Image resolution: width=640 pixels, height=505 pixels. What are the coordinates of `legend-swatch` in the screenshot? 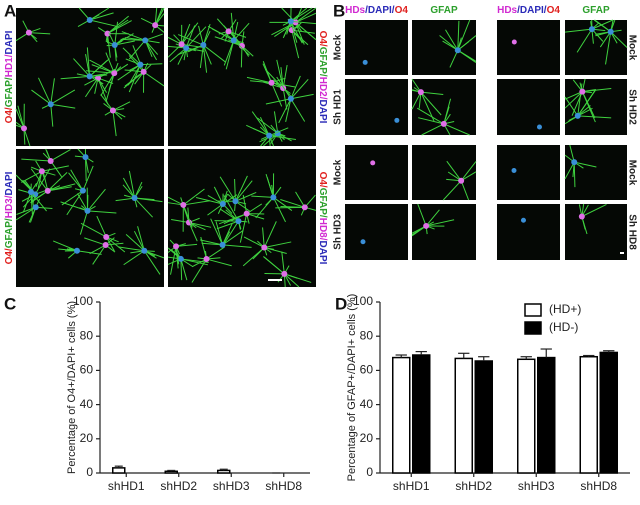 It's located at (533, 328).